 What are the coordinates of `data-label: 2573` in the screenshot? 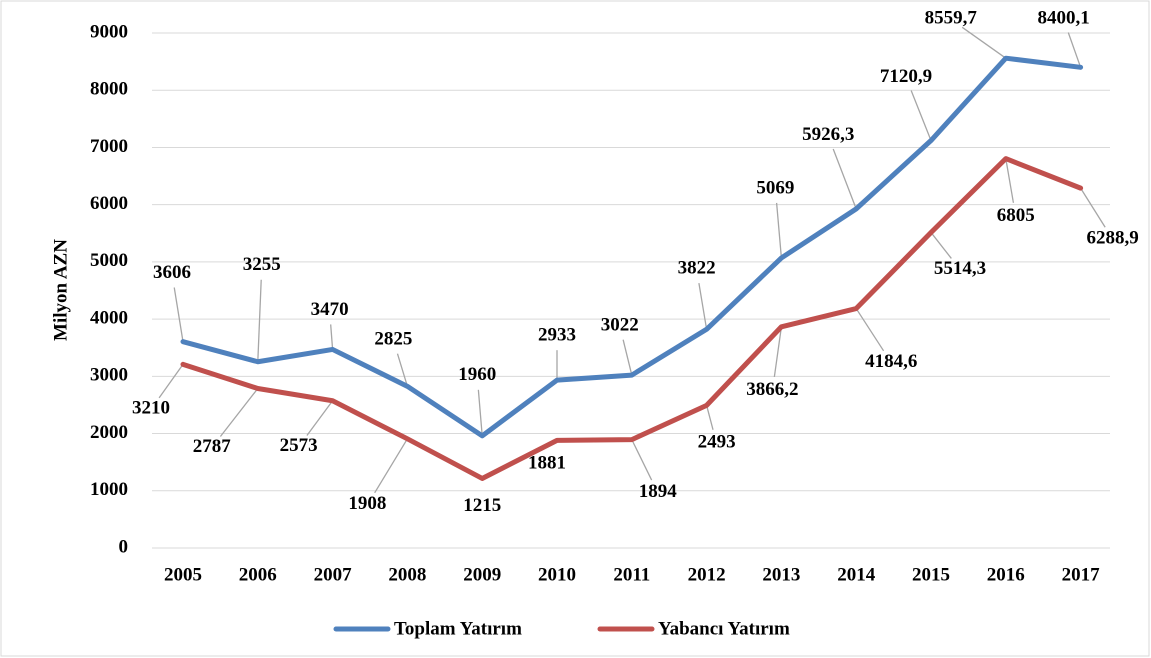 It's located at (299, 445).